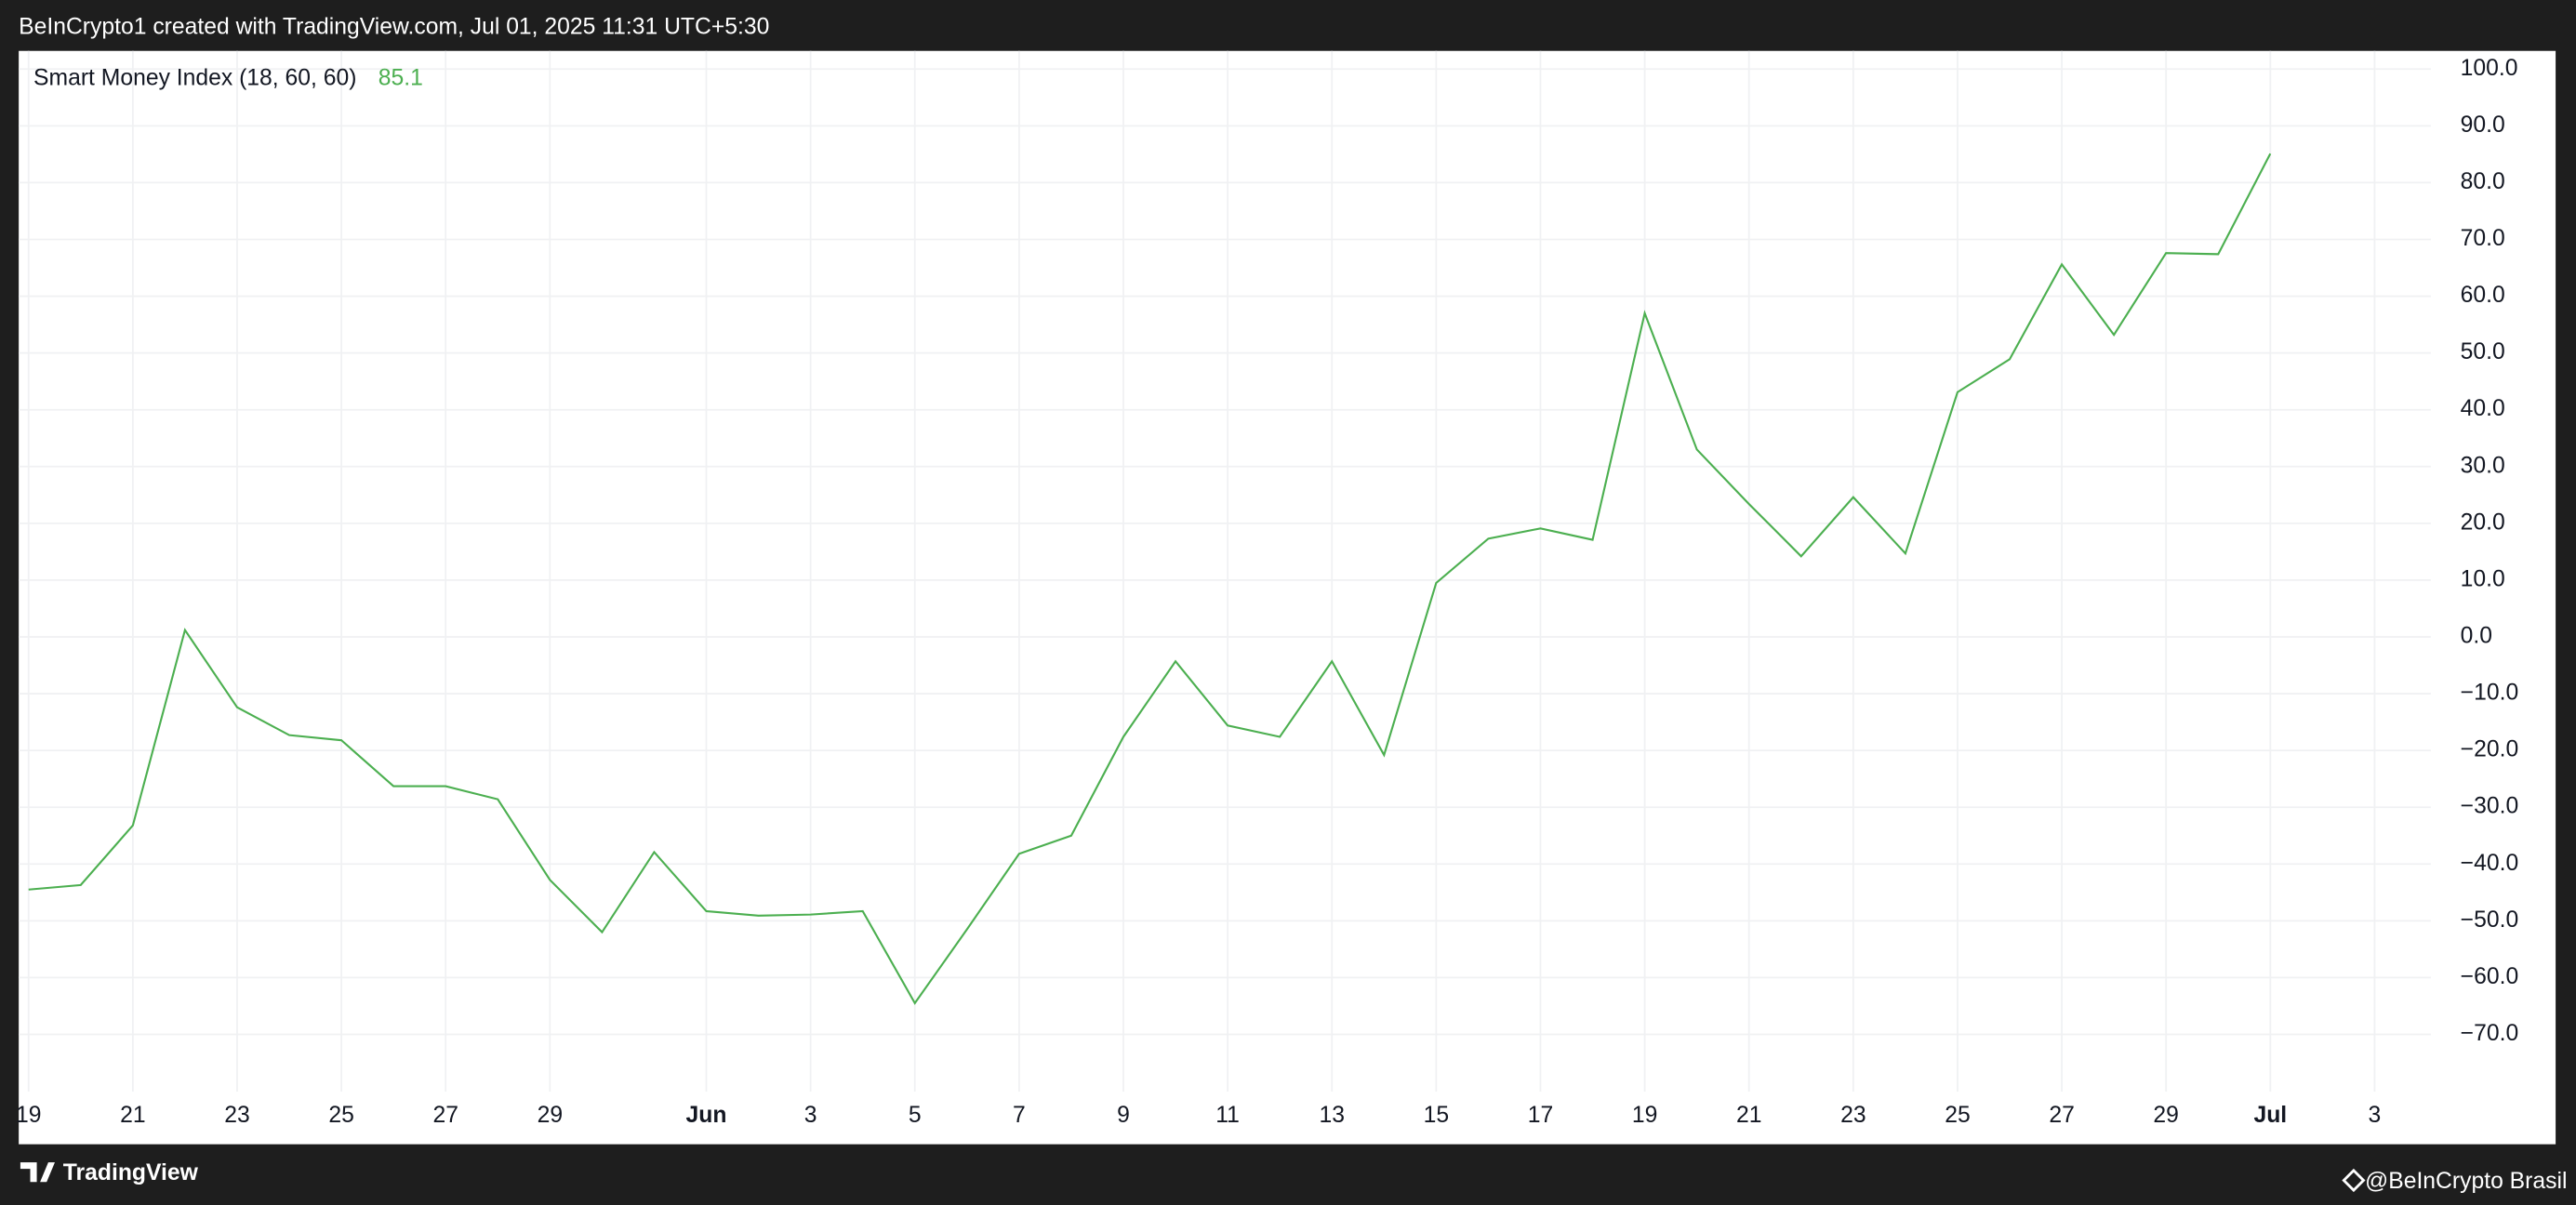 This screenshot has height=1205, width=2576. I want to click on legend-value: 85.1, so click(400, 77).